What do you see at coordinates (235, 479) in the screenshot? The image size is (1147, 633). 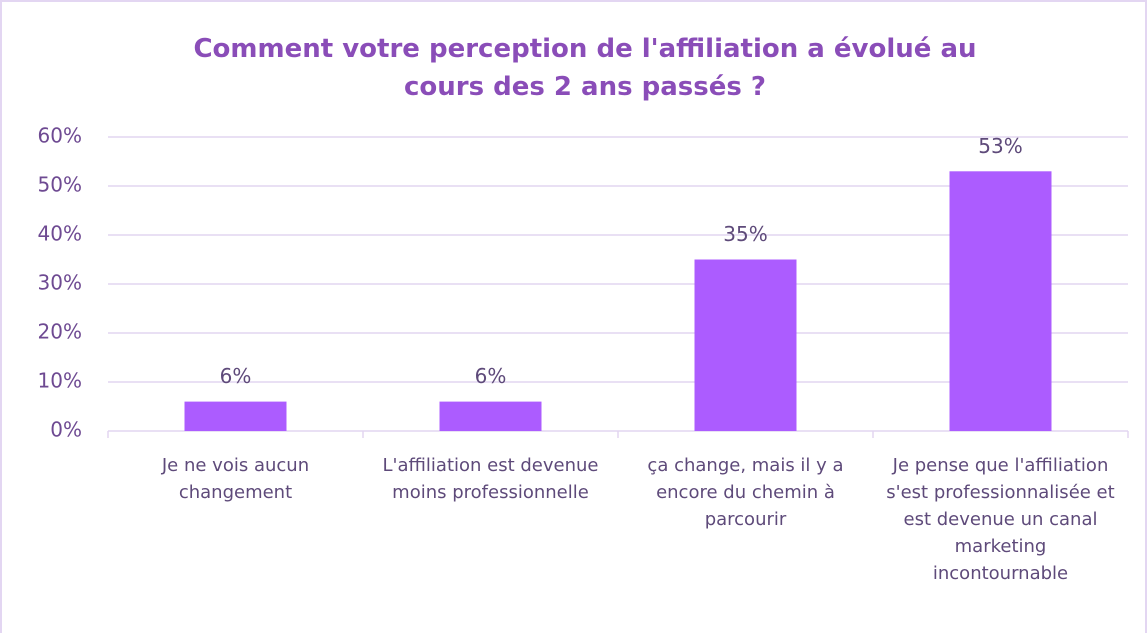 I see `x-tick-label: Je ne vois aucun changement` at bounding box center [235, 479].